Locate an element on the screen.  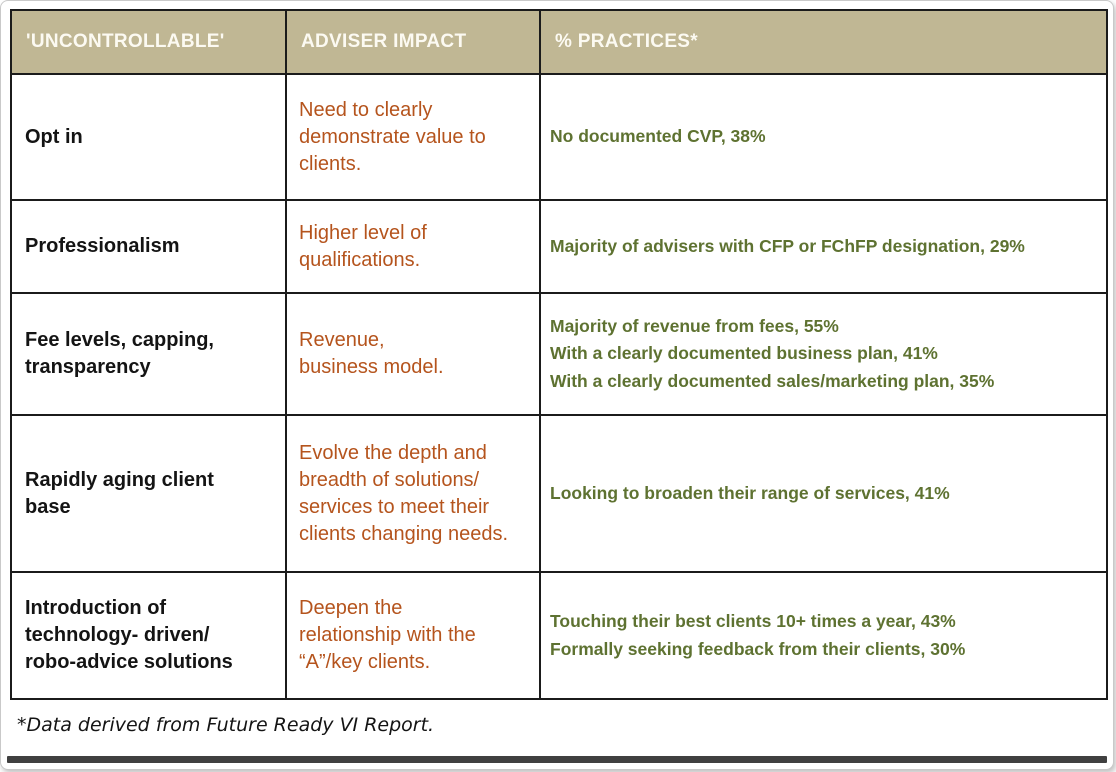
header-adviser-impact: ADVISER IMPACT is located at coordinates (413, 42).